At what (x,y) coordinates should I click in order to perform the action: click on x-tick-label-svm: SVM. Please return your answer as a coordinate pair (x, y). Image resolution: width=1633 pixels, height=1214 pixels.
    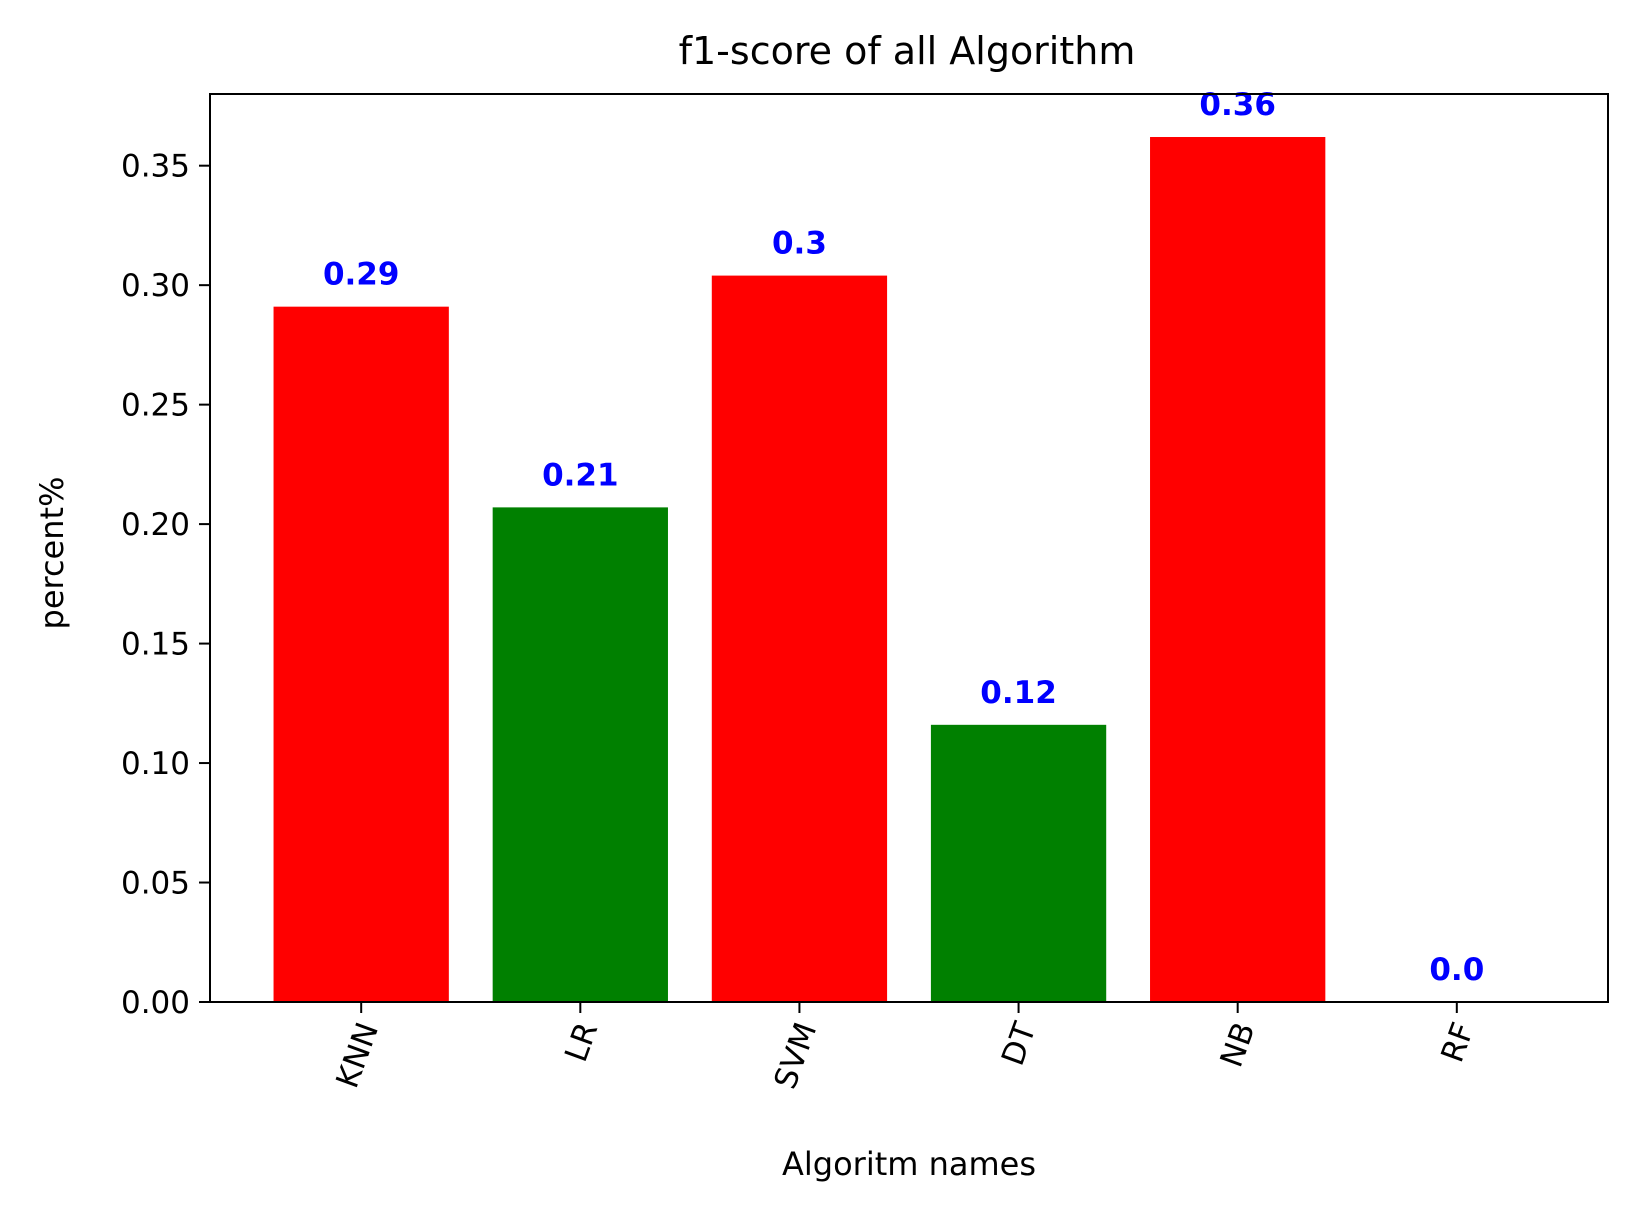
    Looking at the image, I should click on (795, 1056).